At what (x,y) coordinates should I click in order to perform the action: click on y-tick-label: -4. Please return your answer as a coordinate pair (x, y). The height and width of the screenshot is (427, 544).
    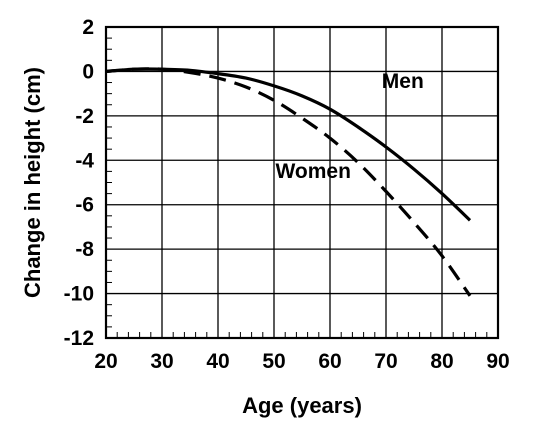
    Looking at the image, I should click on (84, 160).